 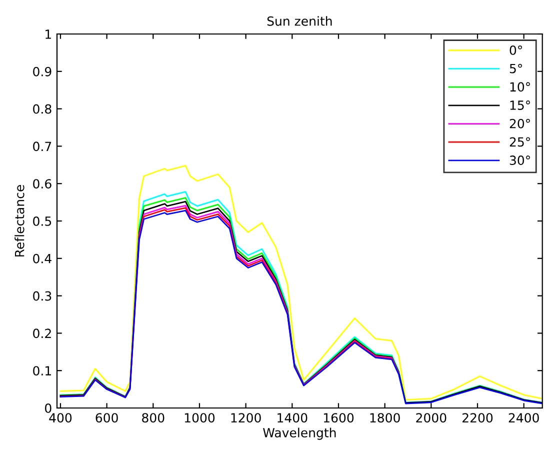 I want to click on y-tick-label: 0.2, so click(x=42, y=333).